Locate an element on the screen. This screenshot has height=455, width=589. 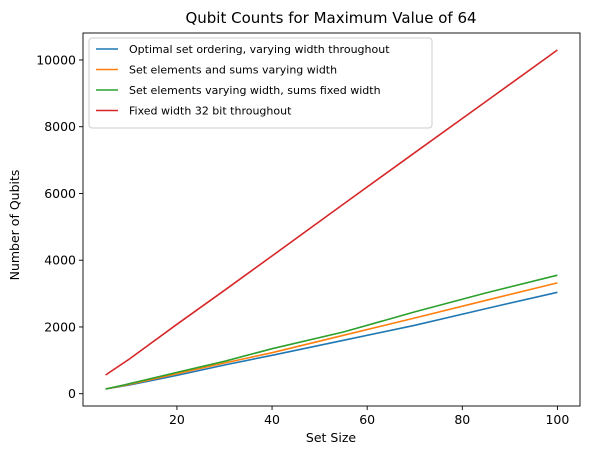
y-axis-label: Number of Qubits is located at coordinates (14, 225).